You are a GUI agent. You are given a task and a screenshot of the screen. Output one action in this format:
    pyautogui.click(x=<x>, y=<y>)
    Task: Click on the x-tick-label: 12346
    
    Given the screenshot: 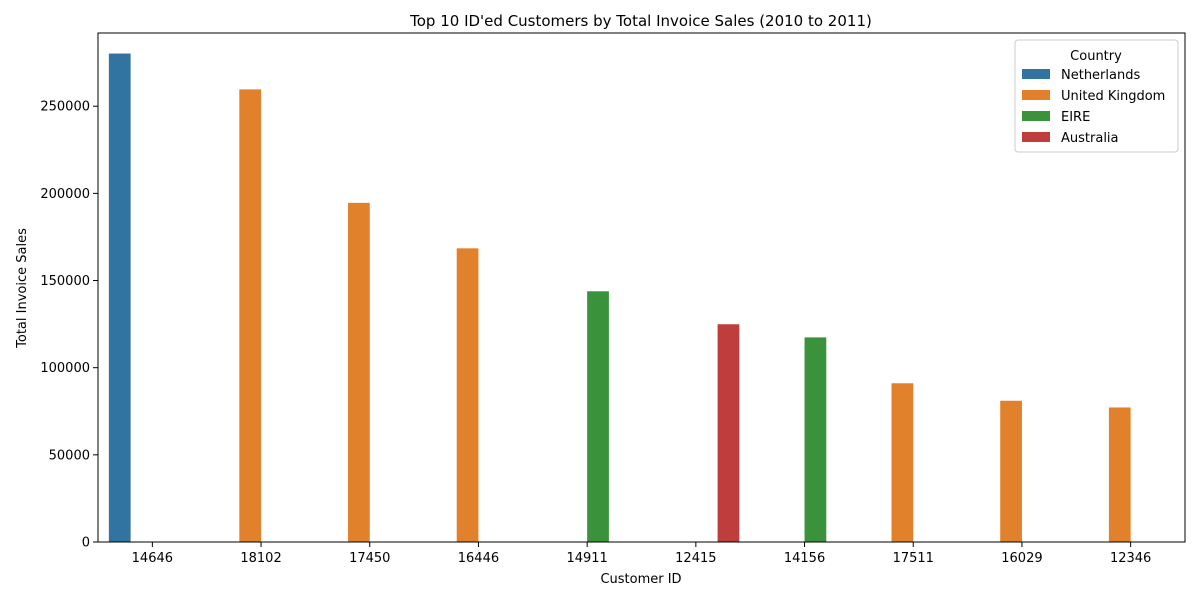 What is the action you would take?
    pyautogui.click(x=1130, y=558)
    